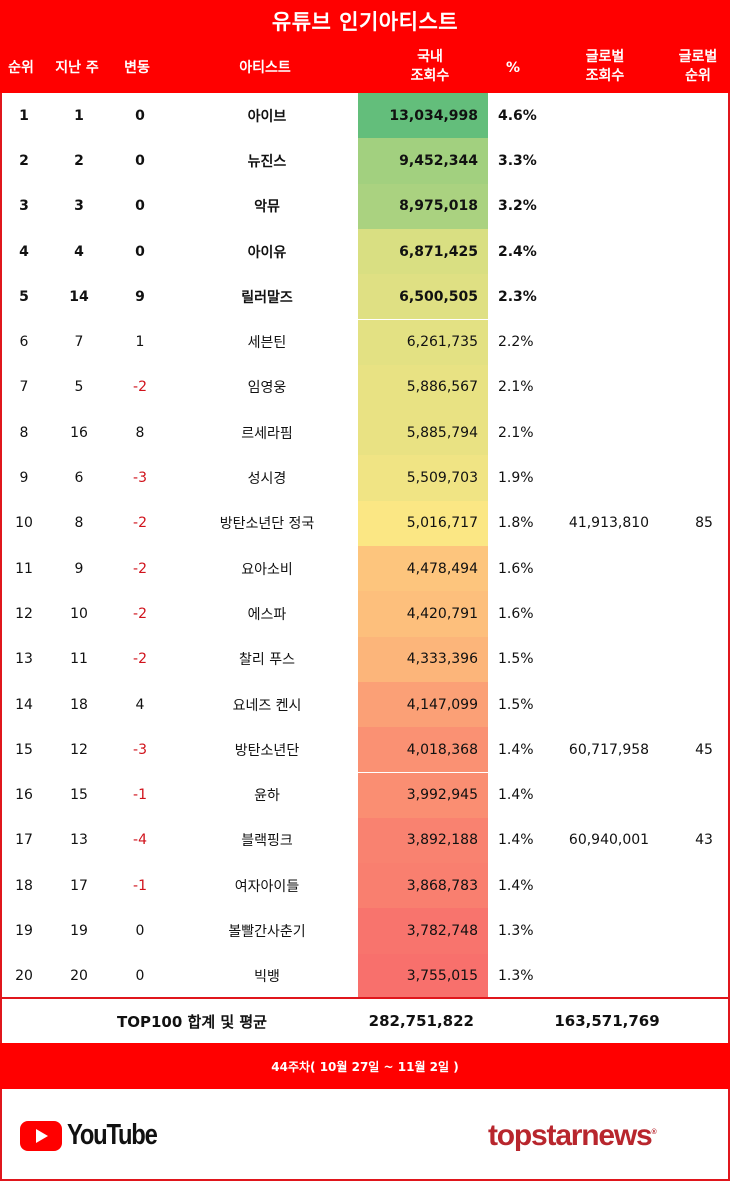  What do you see at coordinates (24, 976) in the screenshot?
I see `rank-cell: 20` at bounding box center [24, 976].